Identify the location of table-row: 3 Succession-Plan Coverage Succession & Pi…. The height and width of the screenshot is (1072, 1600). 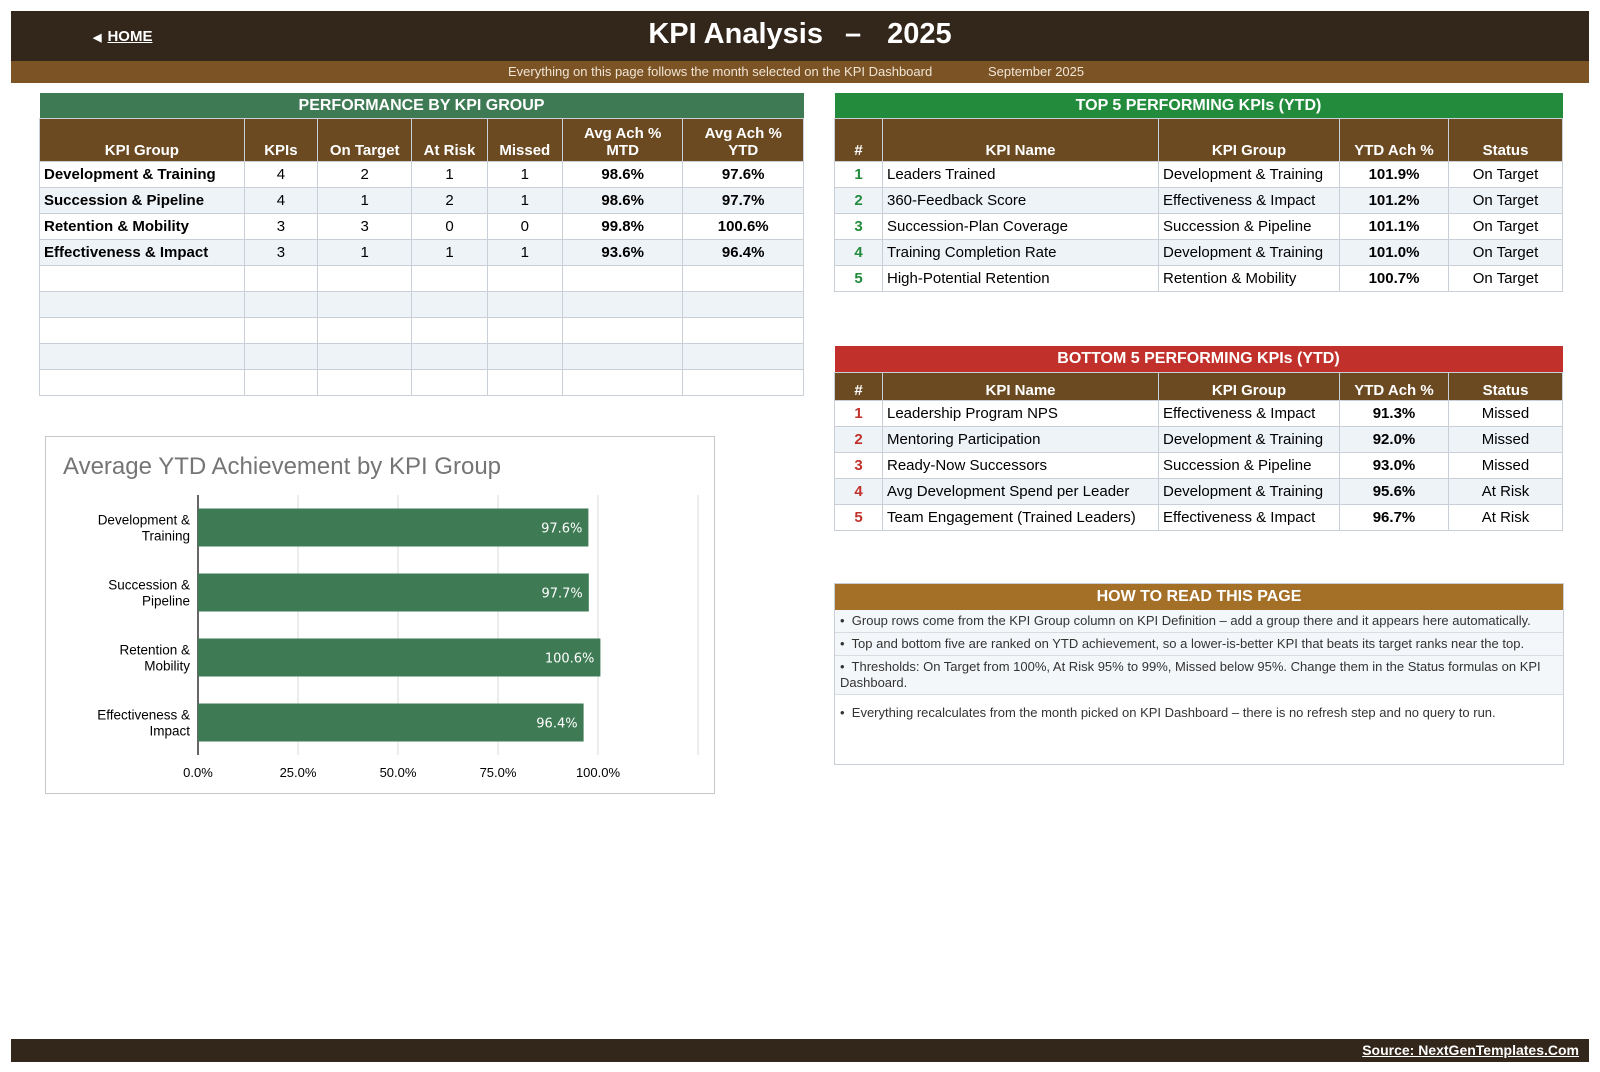
(1198, 226).